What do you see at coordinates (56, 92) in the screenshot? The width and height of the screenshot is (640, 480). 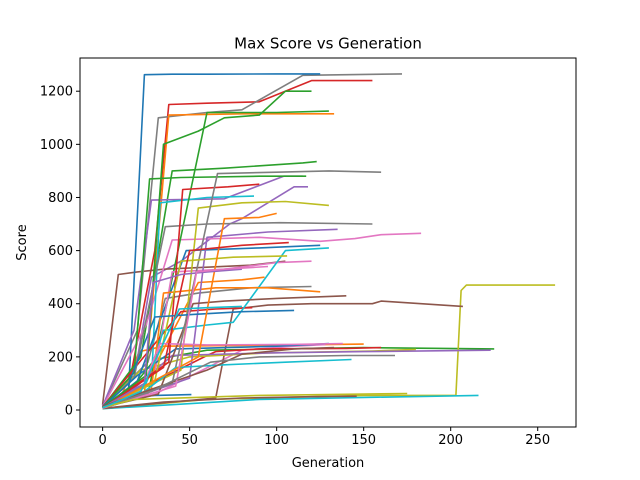 I see `y-tick-label: 1200` at bounding box center [56, 92].